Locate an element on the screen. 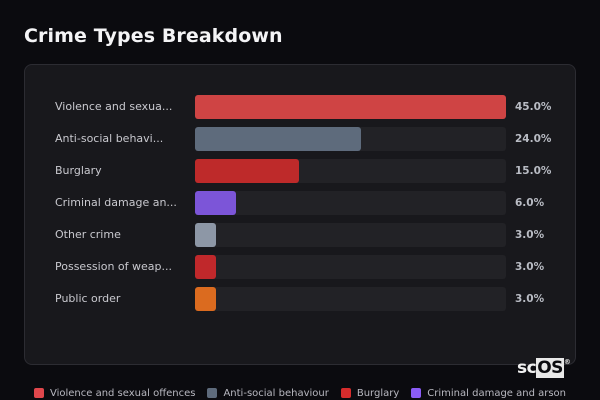 This screenshot has width=600, height=400. legend-label: Violence and sexual offences is located at coordinates (122, 393).